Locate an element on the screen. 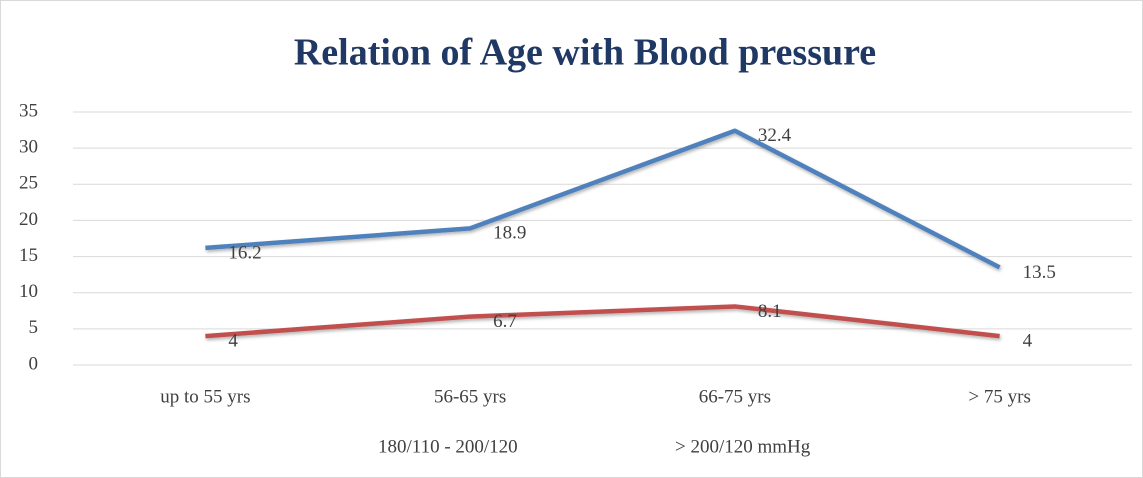  chart-title: Relation of Age with Blood pressure is located at coordinates (585, 53).